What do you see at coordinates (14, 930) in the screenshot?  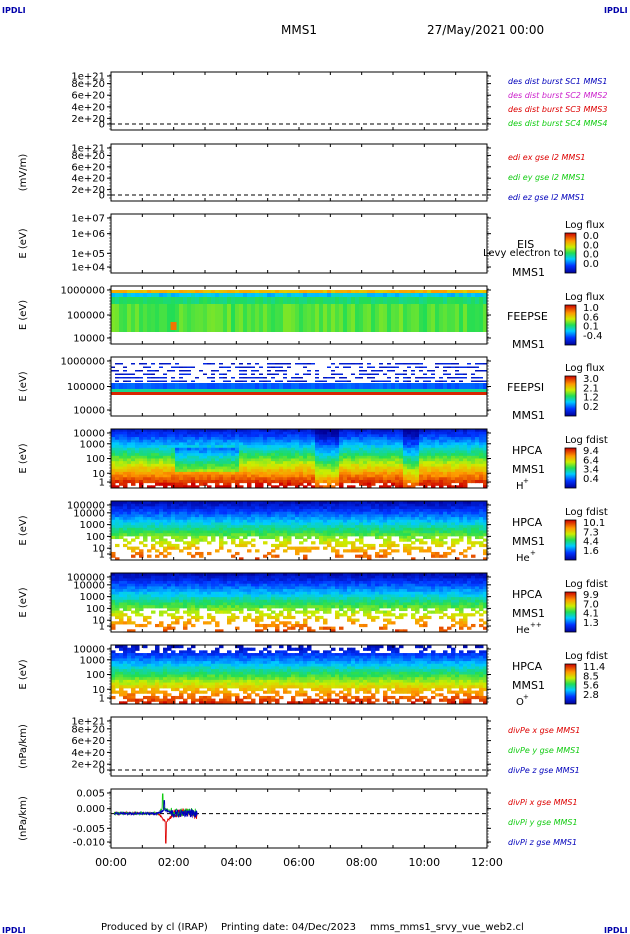 I see `corner-tag-bottom-left: IPDLI` at bounding box center [14, 930].